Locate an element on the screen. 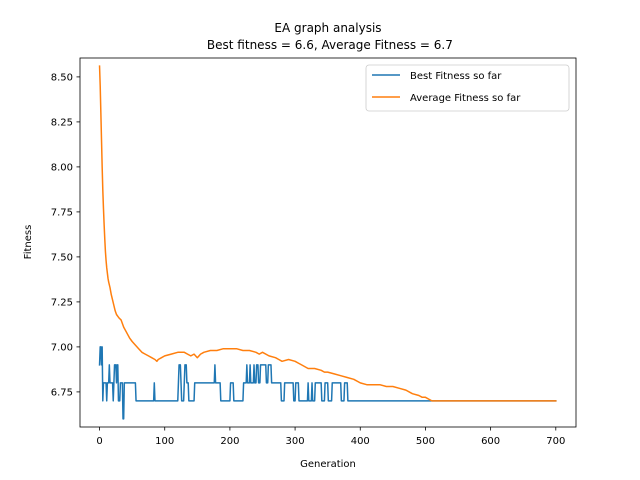  y-axis: 6.75 7.00 7.25 7.50 7.75 8.00 8.25 8.50 is located at coordinates (65, 235).